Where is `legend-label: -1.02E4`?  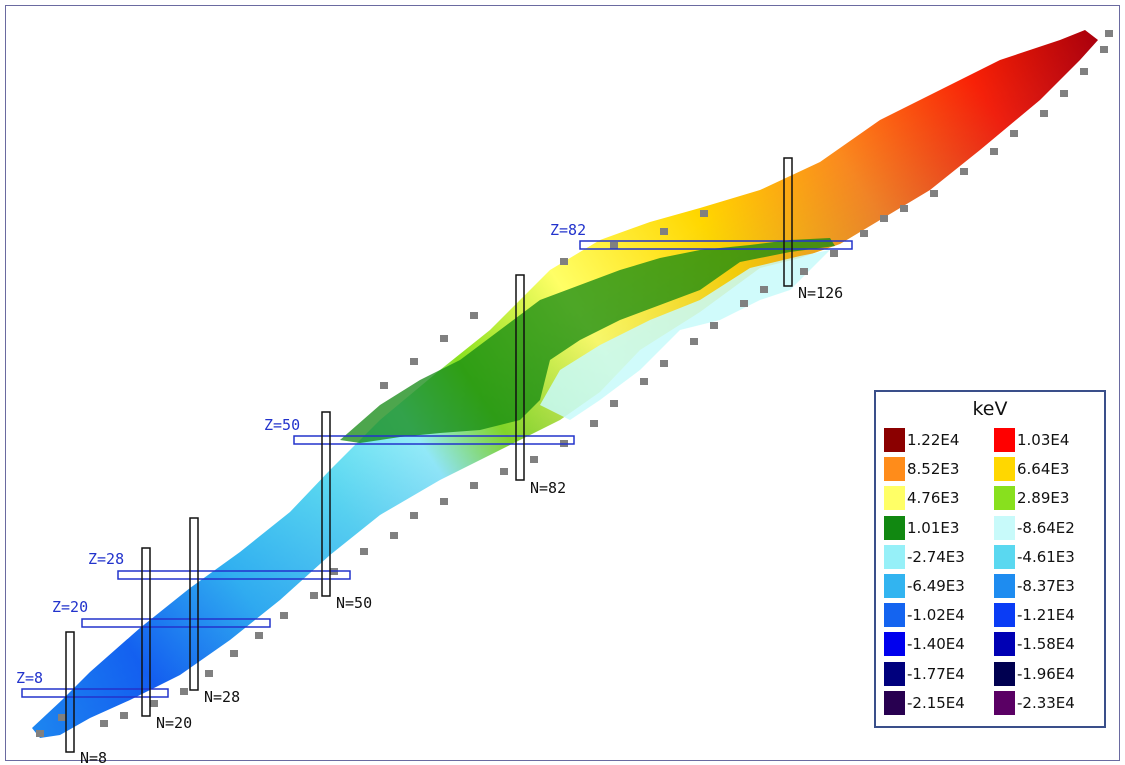 legend-label: -1.02E4 is located at coordinates (936, 615).